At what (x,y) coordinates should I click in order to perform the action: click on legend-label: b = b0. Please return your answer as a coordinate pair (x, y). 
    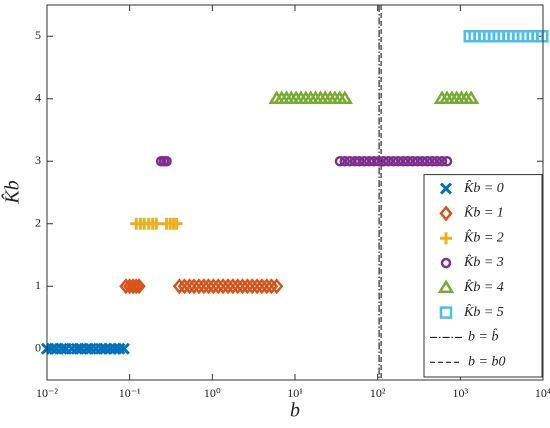
    Looking at the image, I should click on (486, 361).